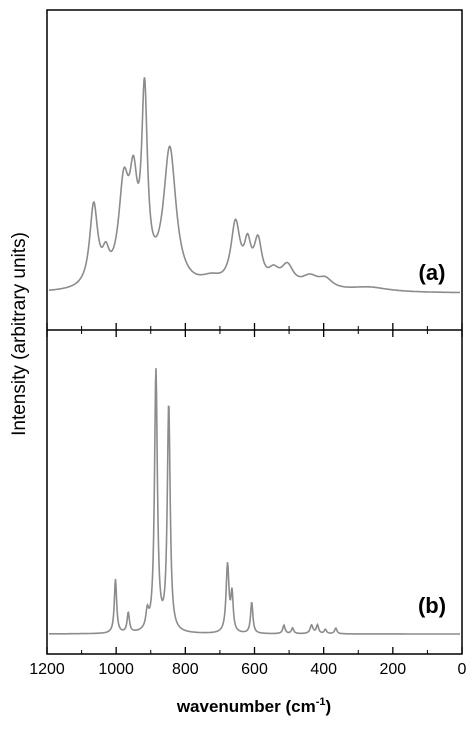 The image size is (474, 729). What do you see at coordinates (321, 702) in the screenshot?
I see `x-axis-label-superscript: -1` at bounding box center [321, 702].